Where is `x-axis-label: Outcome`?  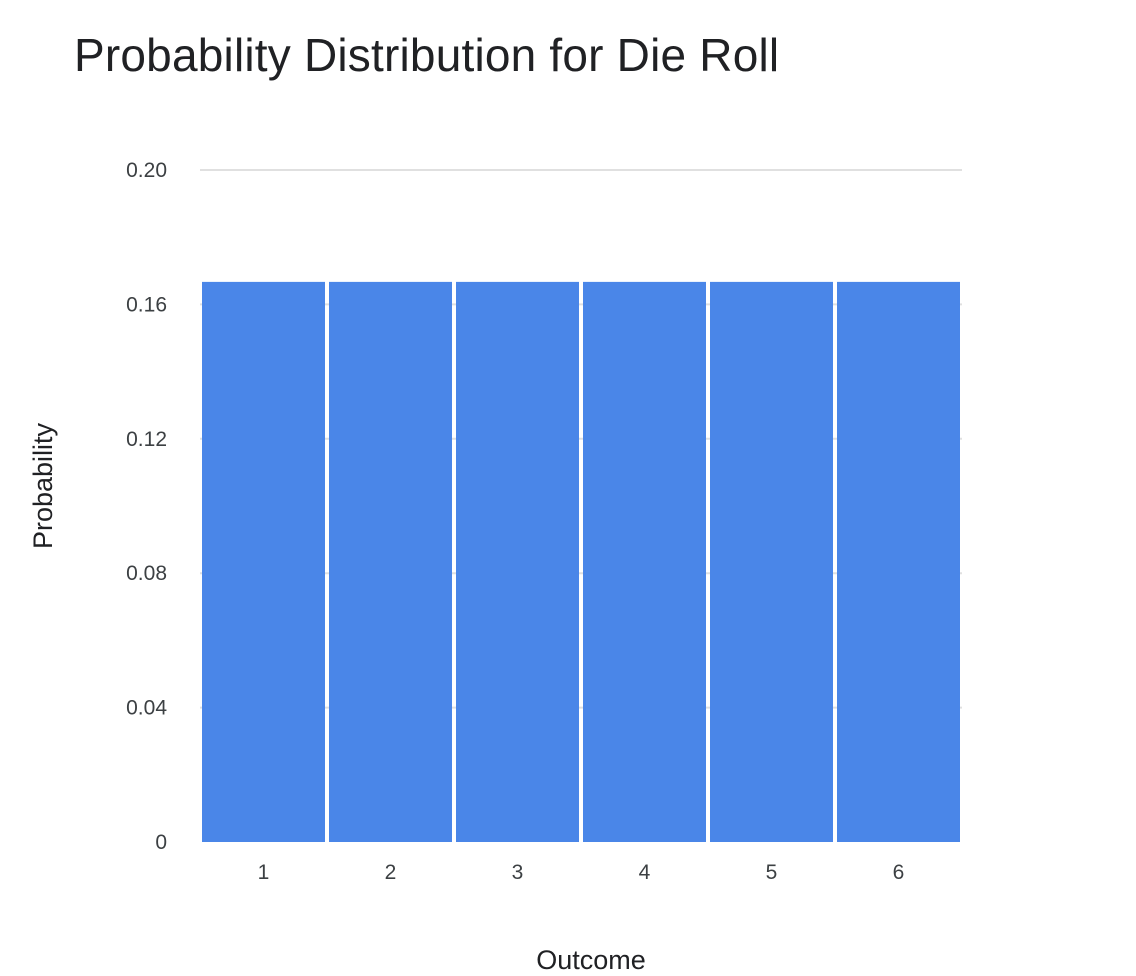
x-axis-label: Outcome is located at coordinates (591, 960).